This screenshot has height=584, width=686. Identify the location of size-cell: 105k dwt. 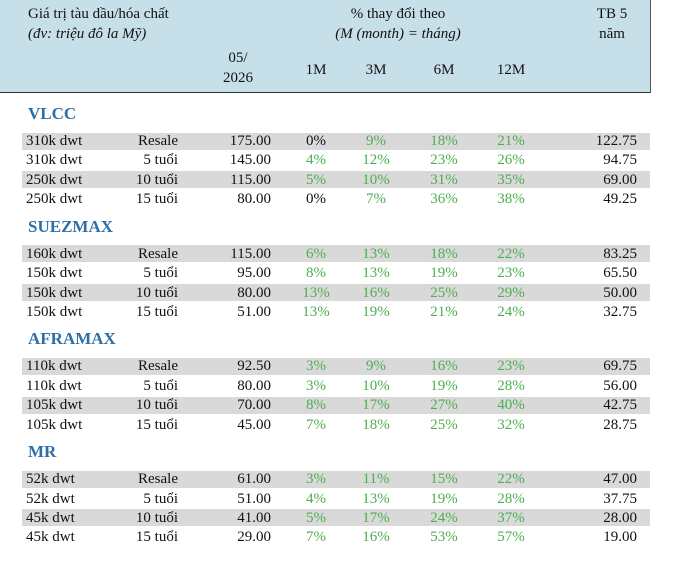
(54, 405).